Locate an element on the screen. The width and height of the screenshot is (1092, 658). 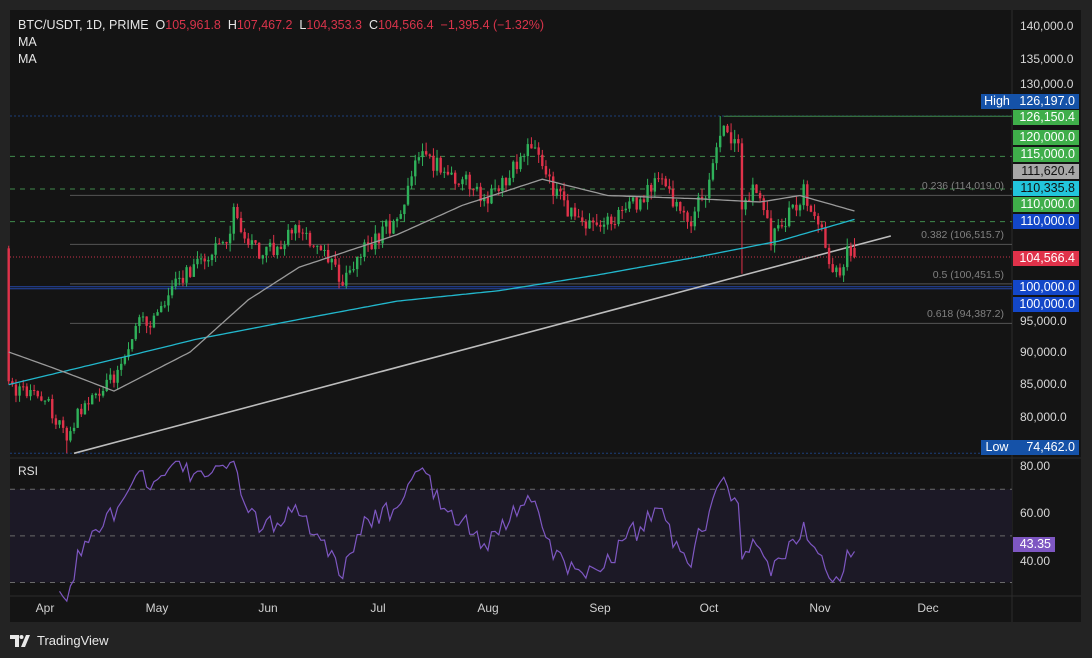
price-level-tag: 110,335.8 is located at coordinates (1046, 188).